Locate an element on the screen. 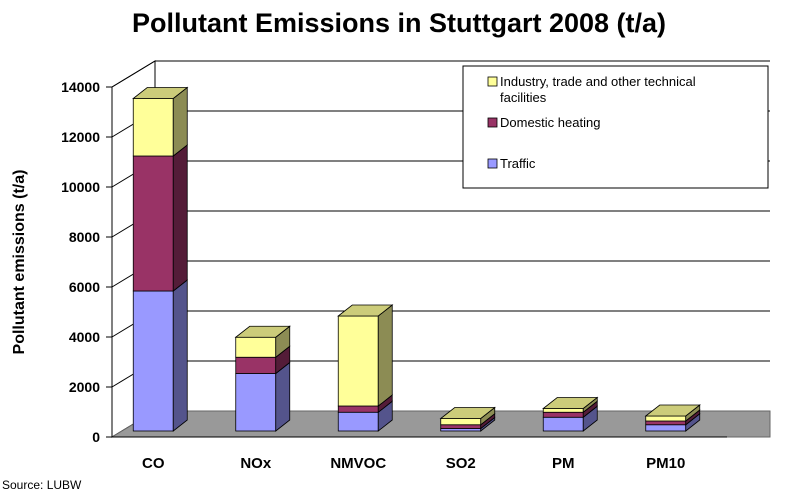  x-tick-label-so2: SO2 is located at coordinates (461, 463).